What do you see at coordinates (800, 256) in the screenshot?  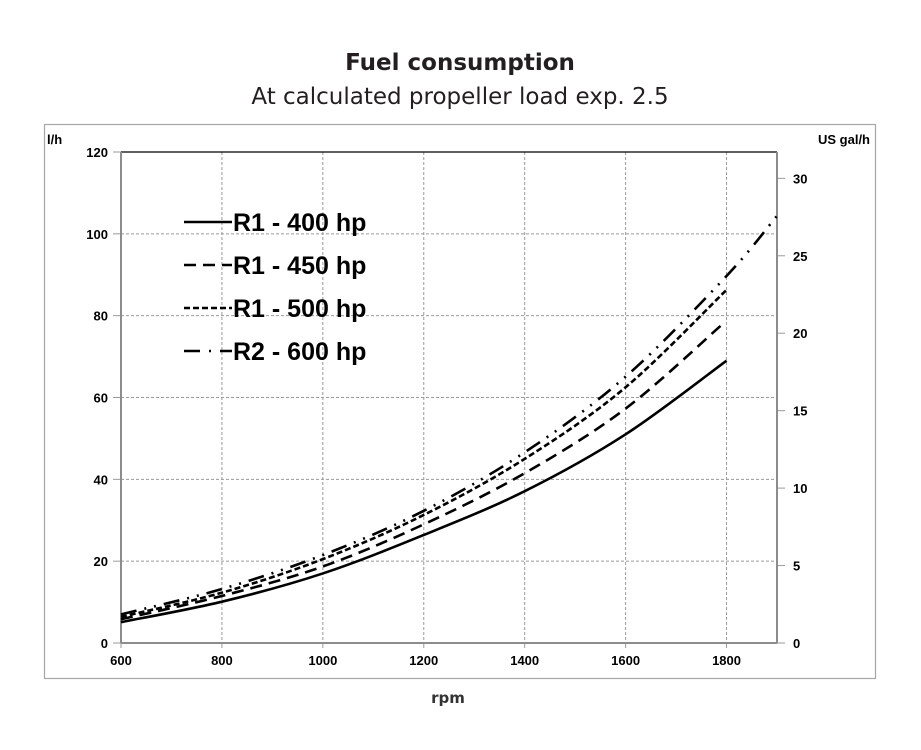 I see `right-tick-label: 25` at bounding box center [800, 256].